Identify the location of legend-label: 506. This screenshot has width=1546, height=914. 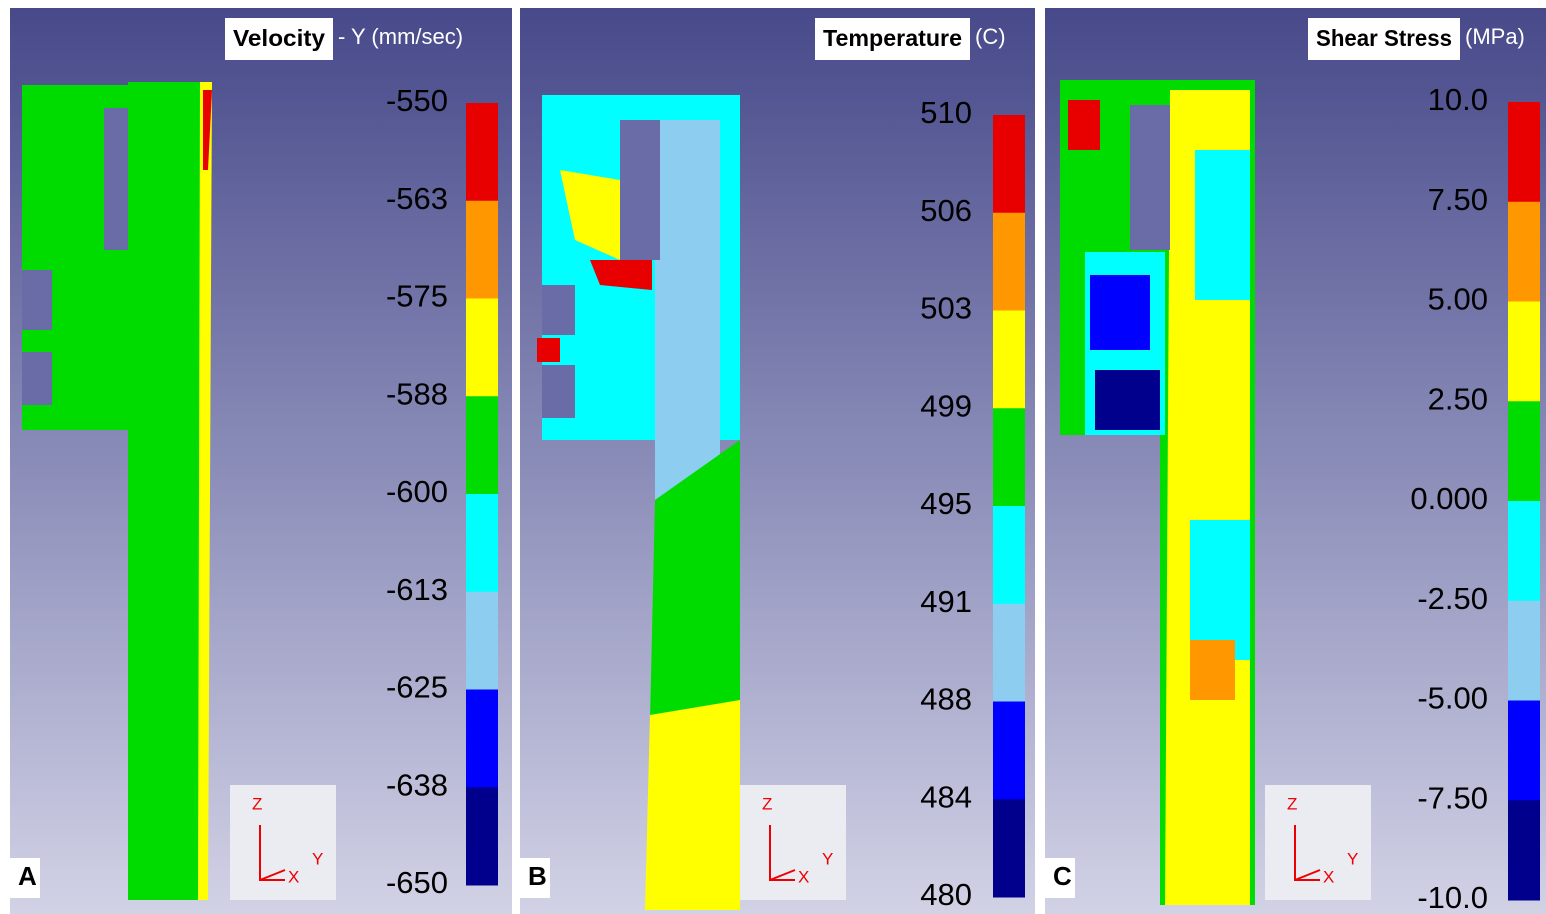
(946, 210).